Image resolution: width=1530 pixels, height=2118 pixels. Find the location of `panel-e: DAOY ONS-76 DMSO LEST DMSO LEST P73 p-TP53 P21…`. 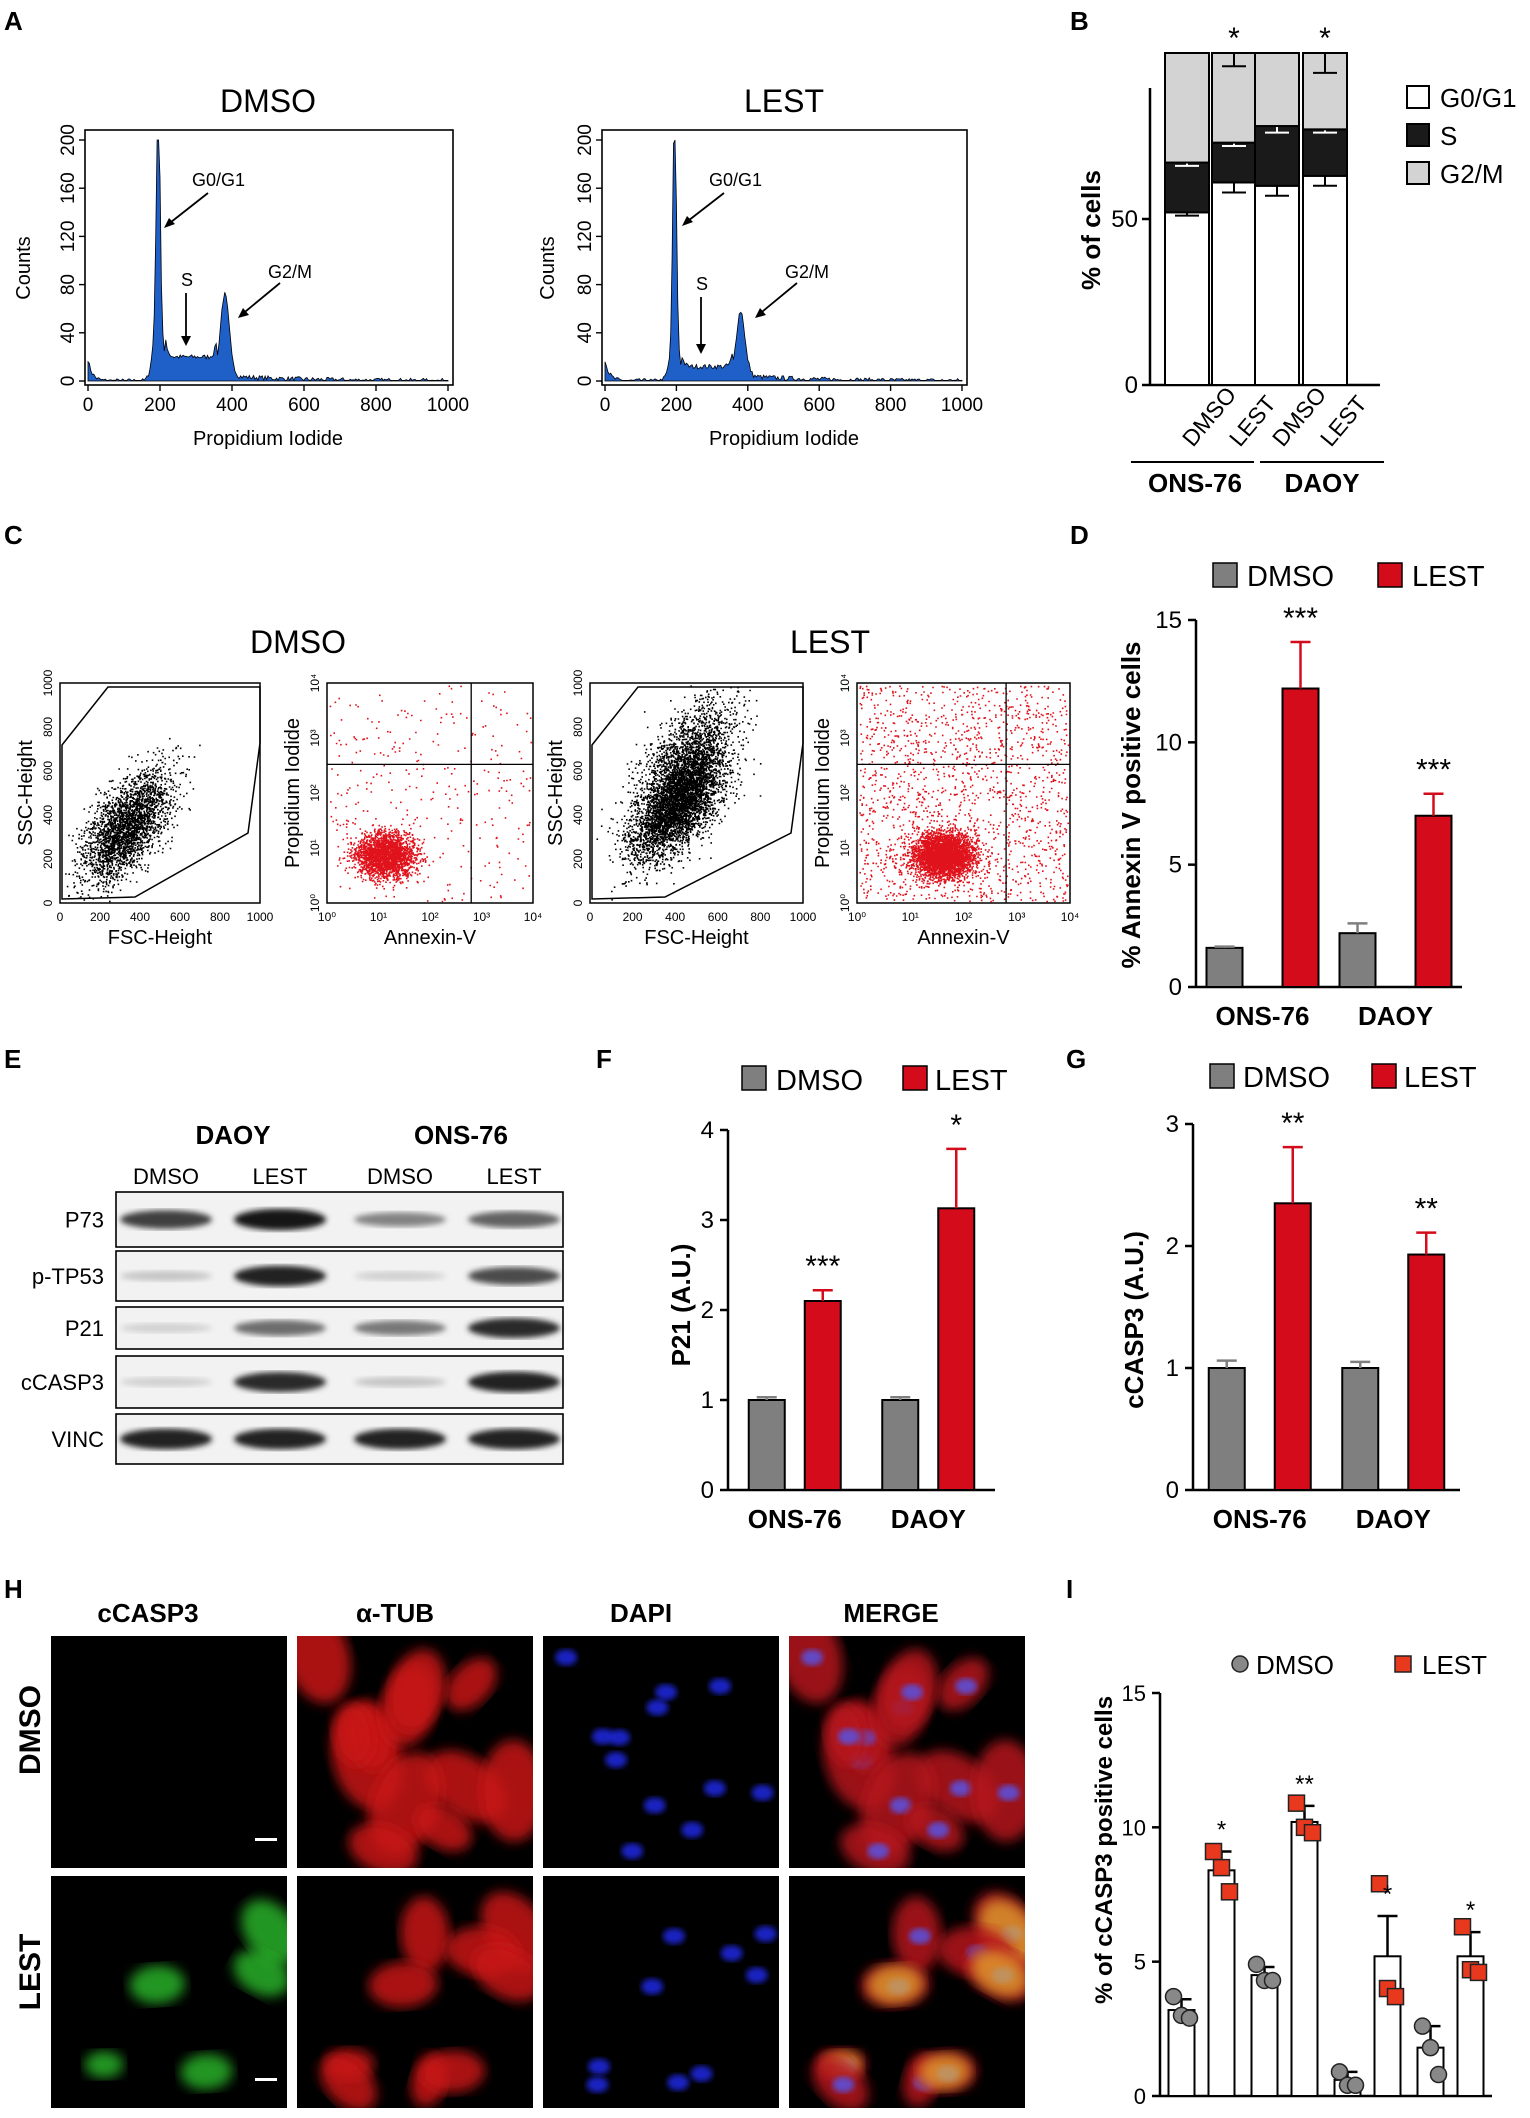

panel-e: DAOY ONS-76 DMSO LEST DMSO LEST P73 p-TP53 P21… is located at coordinates (292, 1292).